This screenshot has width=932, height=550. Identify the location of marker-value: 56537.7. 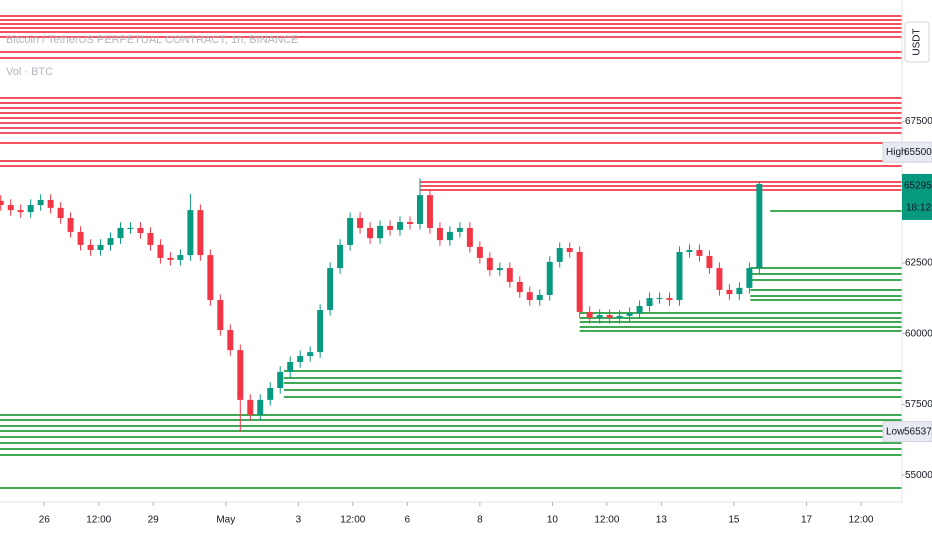
(918, 431).